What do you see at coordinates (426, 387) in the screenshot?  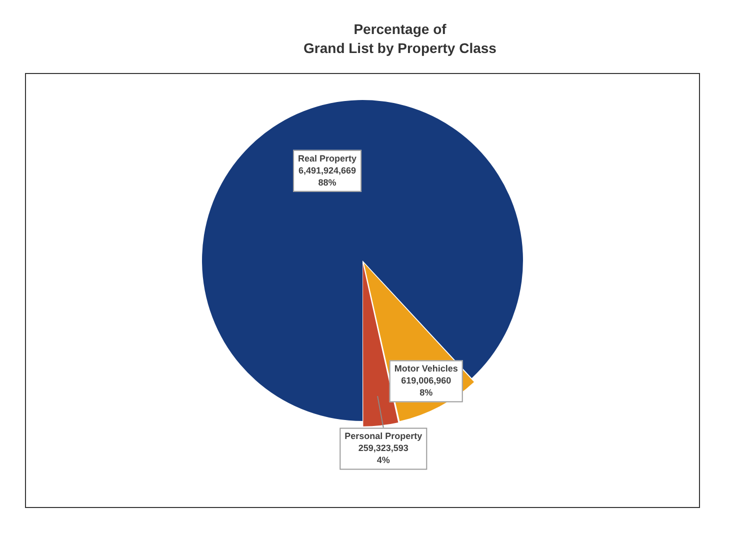 I see `data-label: 619,006,960 8%` at bounding box center [426, 387].